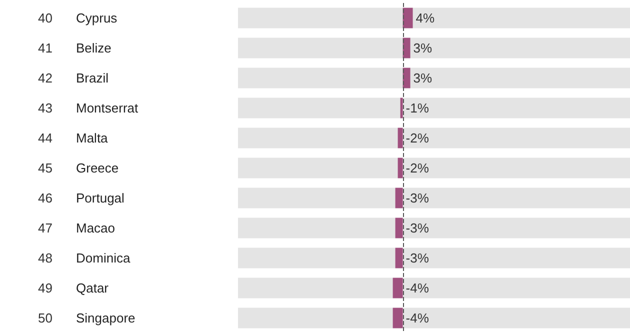 This screenshot has height=335, width=630. What do you see at coordinates (45, 78) in the screenshot?
I see `text: 42` at bounding box center [45, 78].